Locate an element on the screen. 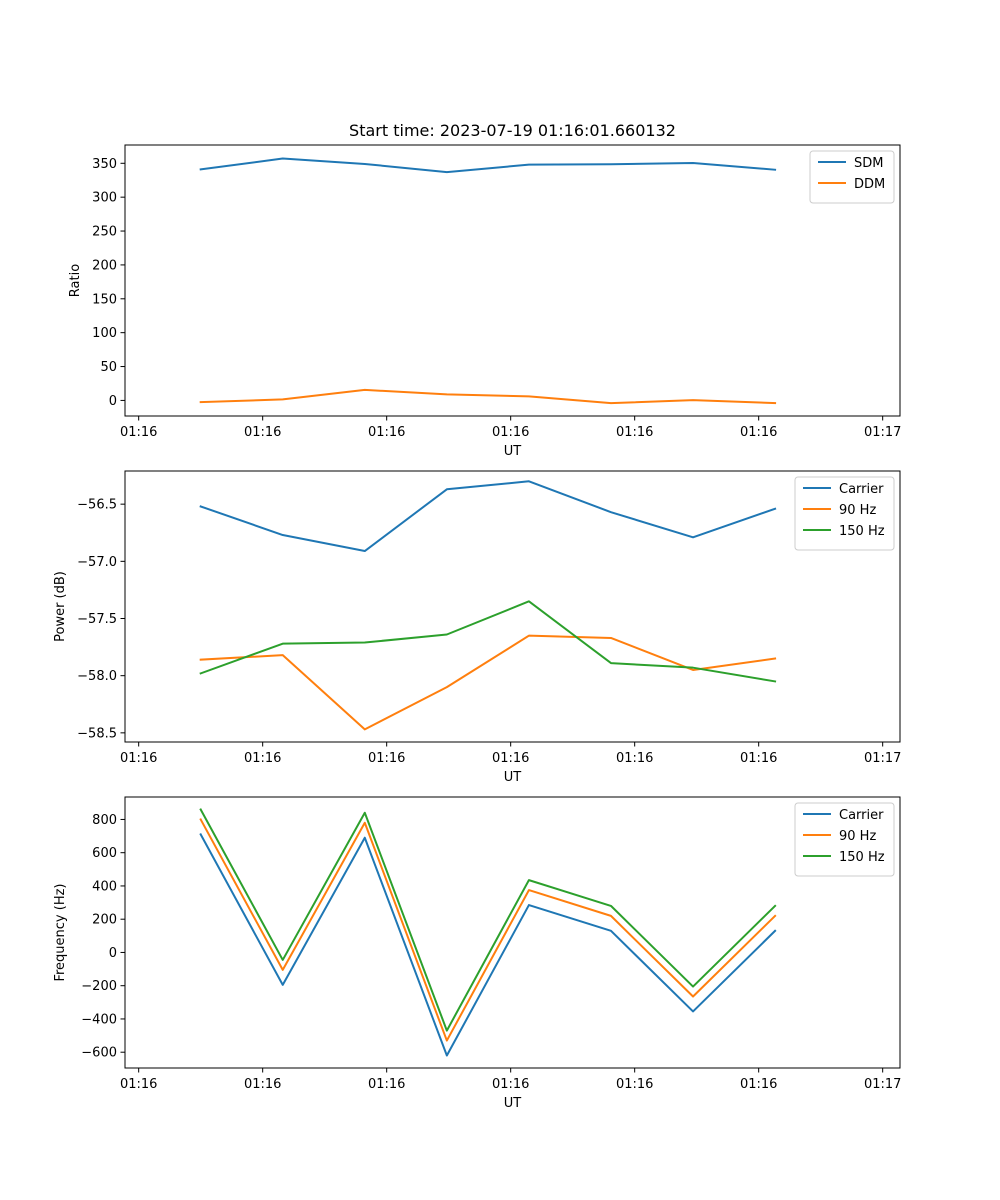  ratio-y-tick-label: 100 is located at coordinates (104, 333).